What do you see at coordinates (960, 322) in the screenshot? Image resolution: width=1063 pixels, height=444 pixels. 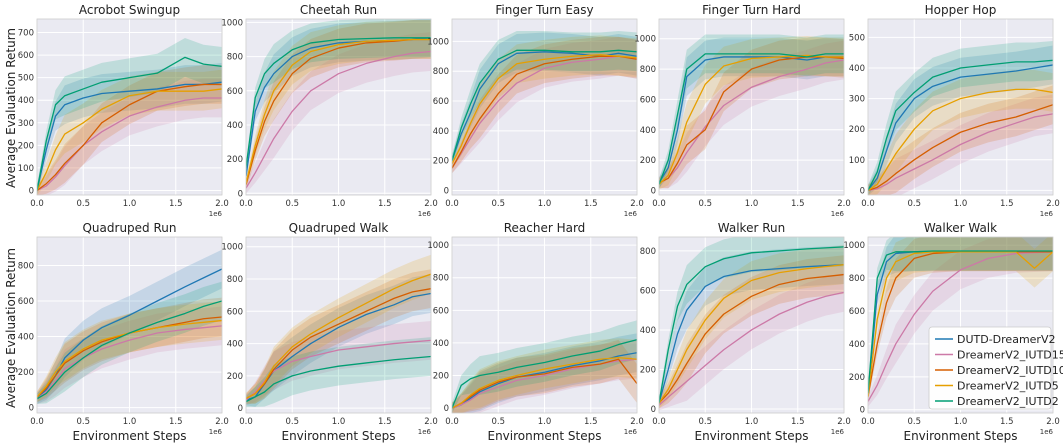 I see `band-dreamerv2-iutd15` at bounding box center [960, 322].